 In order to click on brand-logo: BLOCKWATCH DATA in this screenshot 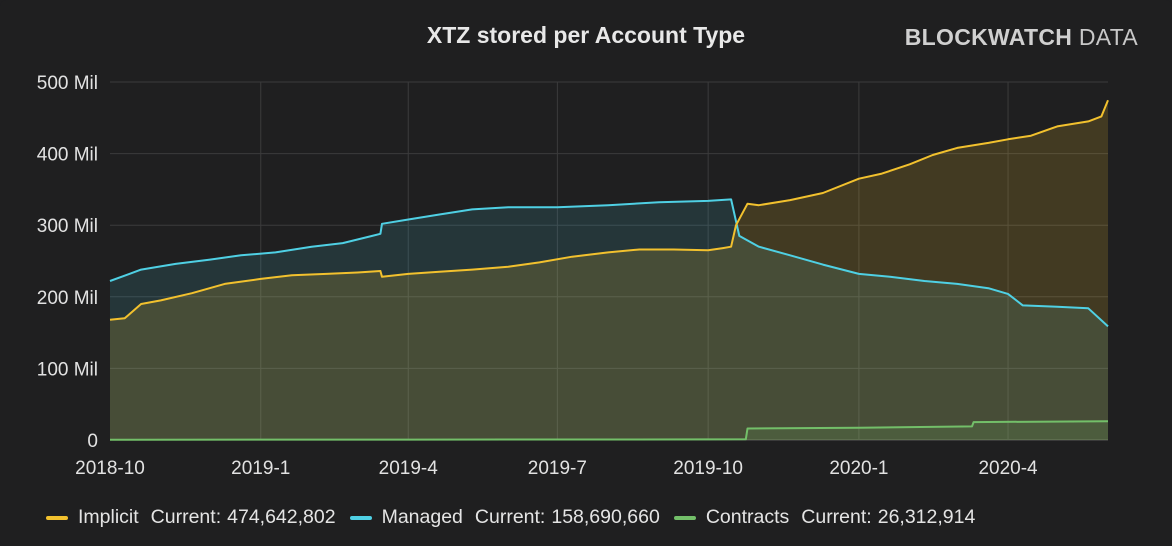, I will do `click(1021, 37)`.